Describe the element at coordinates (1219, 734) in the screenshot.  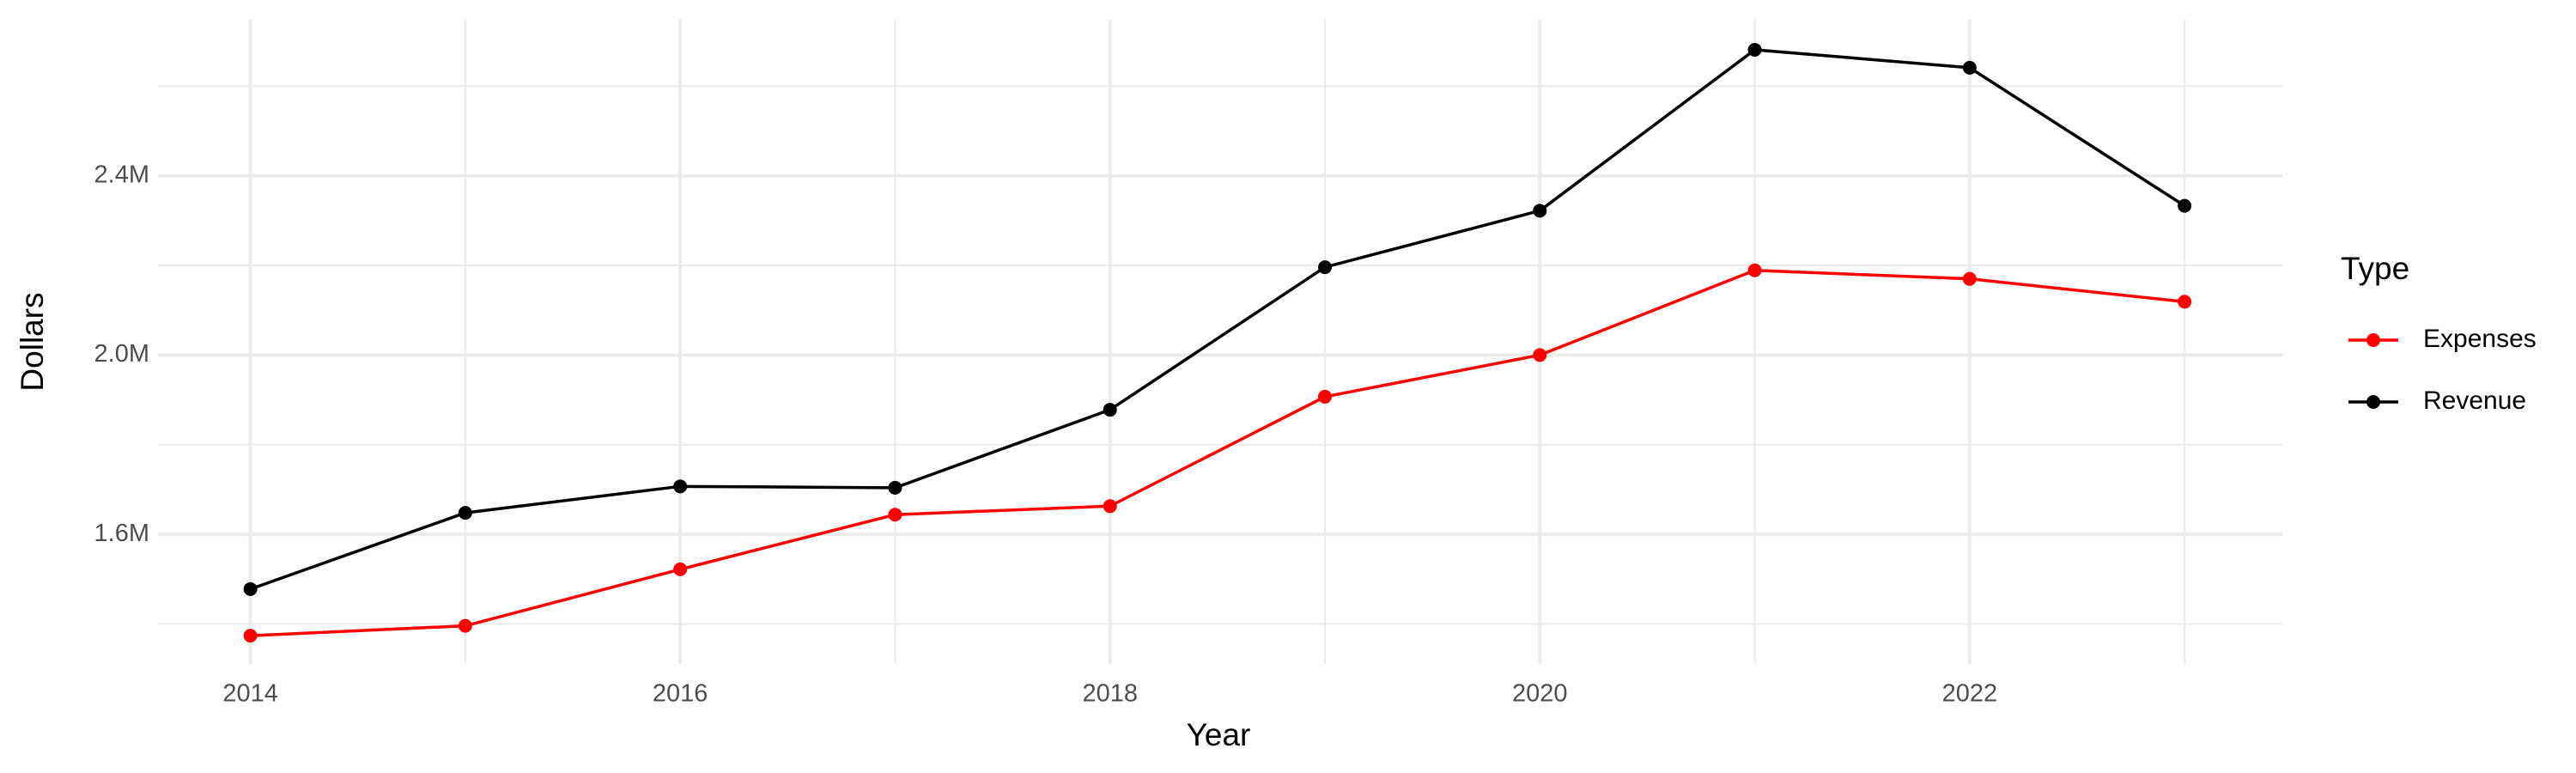
I see `x-axis-title: Year` at that location.